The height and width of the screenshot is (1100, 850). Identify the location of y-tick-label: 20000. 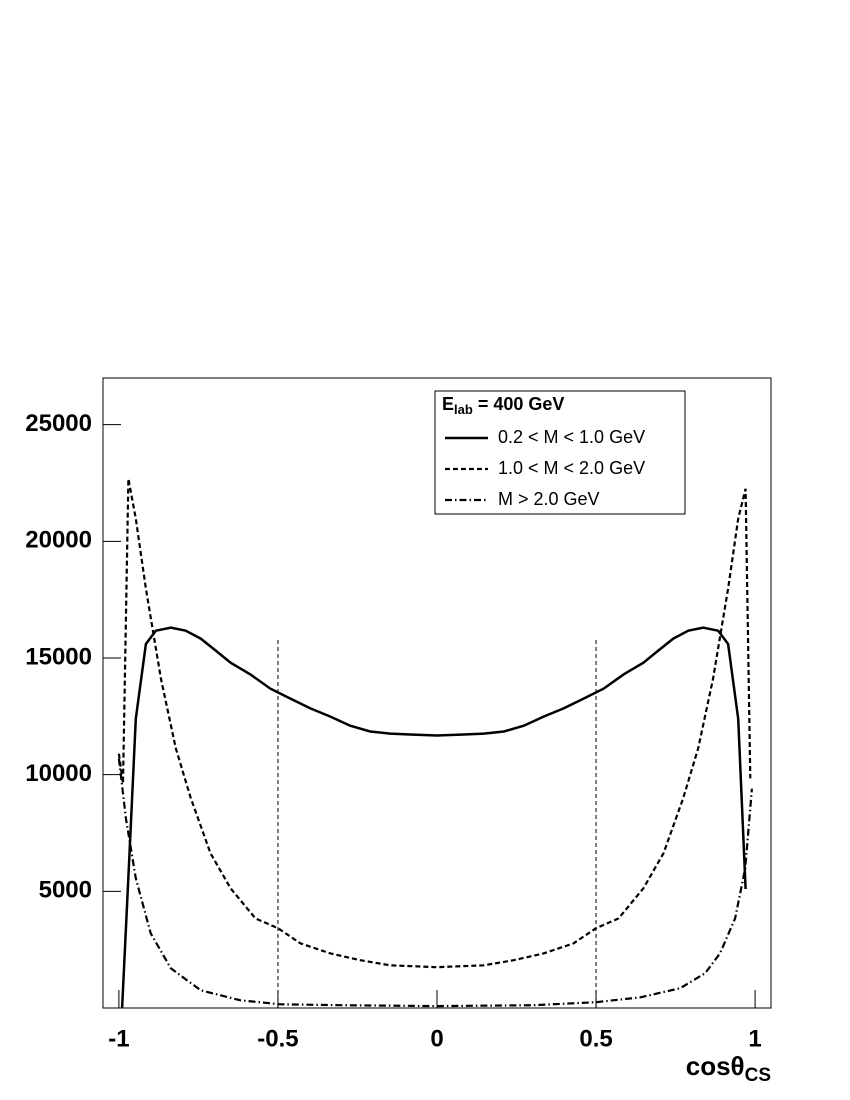
(58, 540).